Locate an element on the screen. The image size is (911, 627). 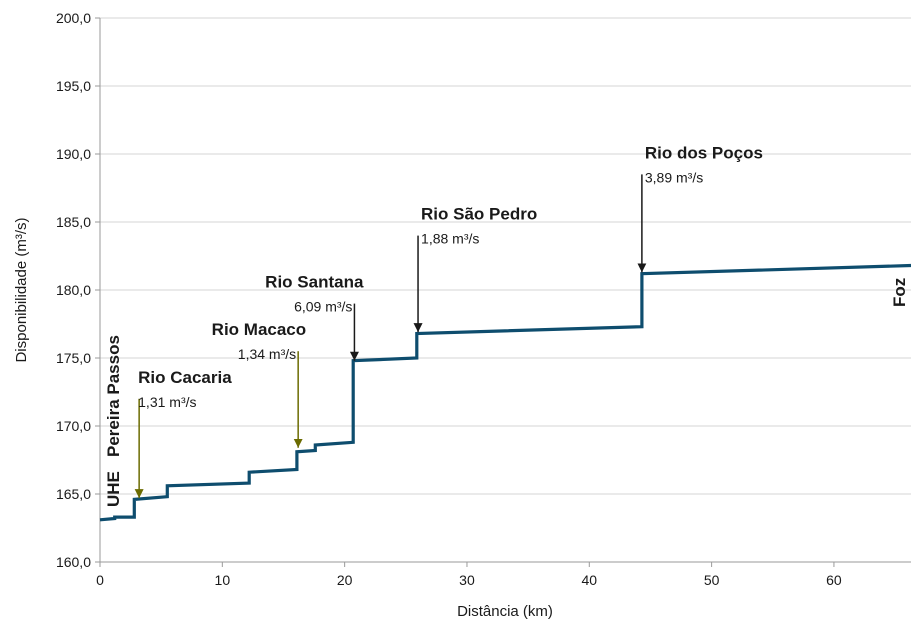
annotation-value-number: 6,09 is located at coordinates (307, 307).